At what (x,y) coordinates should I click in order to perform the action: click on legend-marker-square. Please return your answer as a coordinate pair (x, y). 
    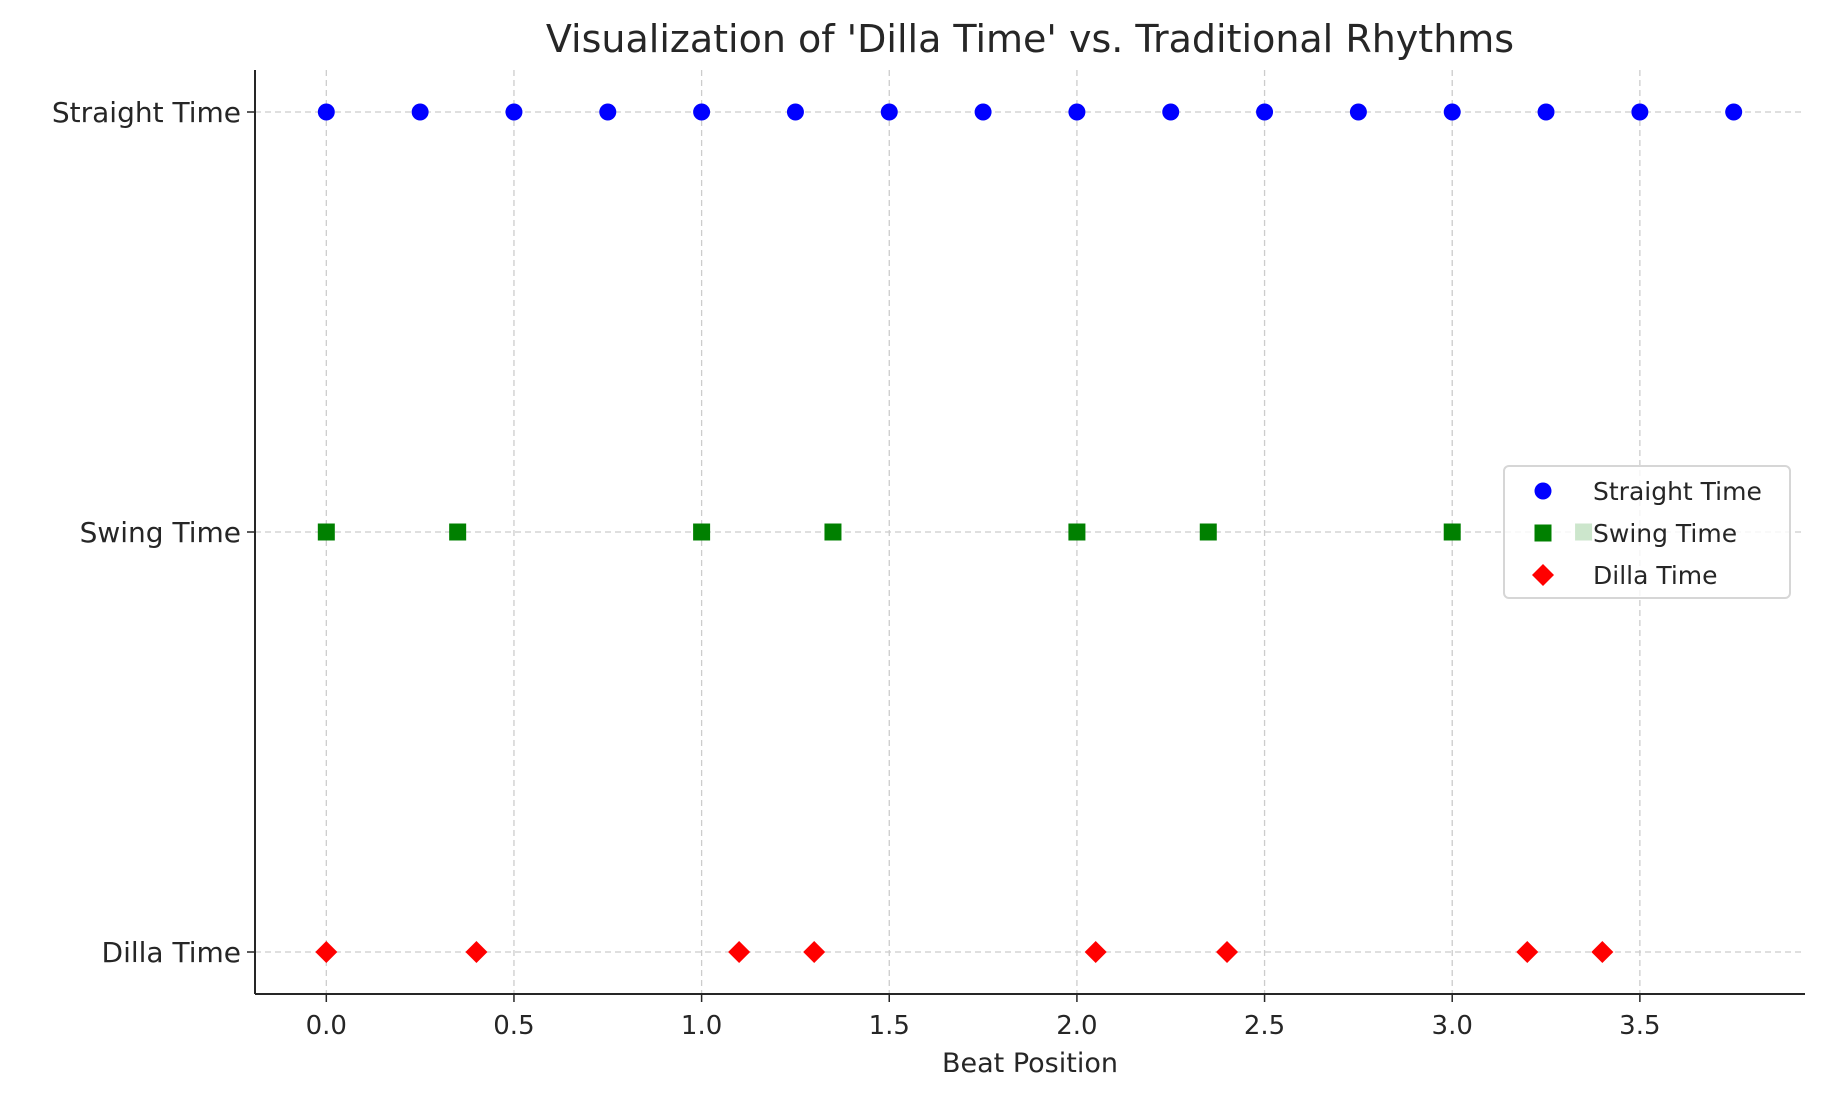
    Looking at the image, I should click on (1543, 533).